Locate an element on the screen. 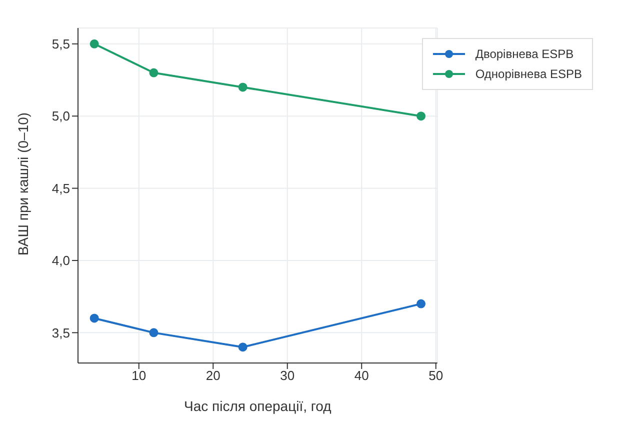  y-axis-title: ВАШ при кашлі (0–10) is located at coordinates (22, 184).